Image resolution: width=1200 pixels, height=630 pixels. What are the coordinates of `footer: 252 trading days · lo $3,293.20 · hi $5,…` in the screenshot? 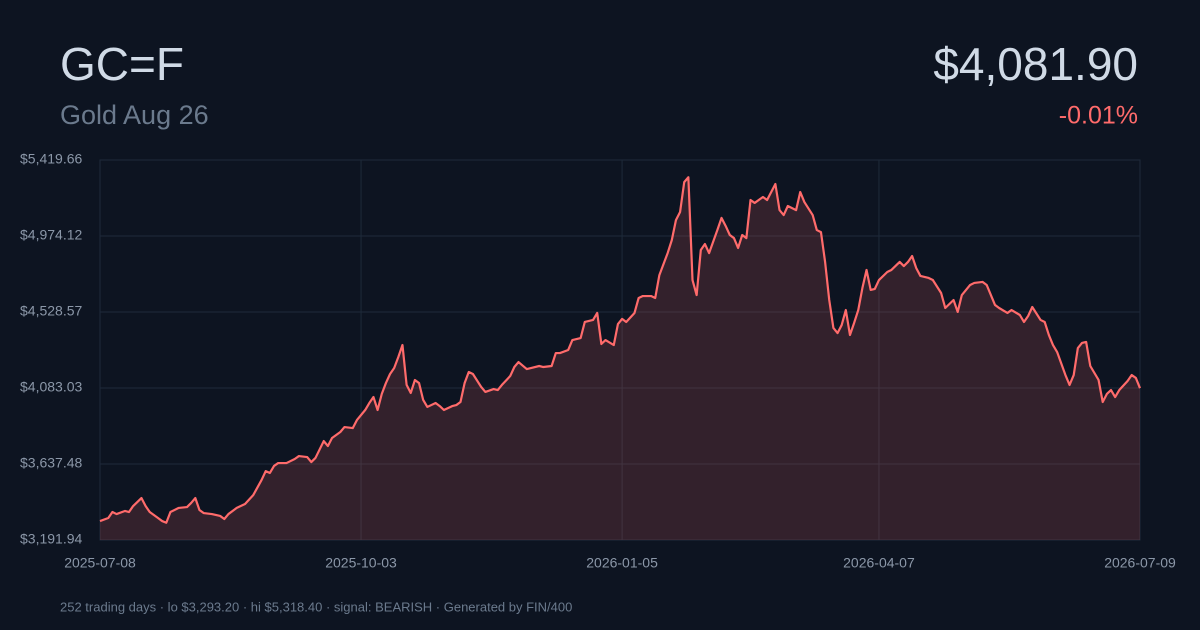 It's located at (316, 606).